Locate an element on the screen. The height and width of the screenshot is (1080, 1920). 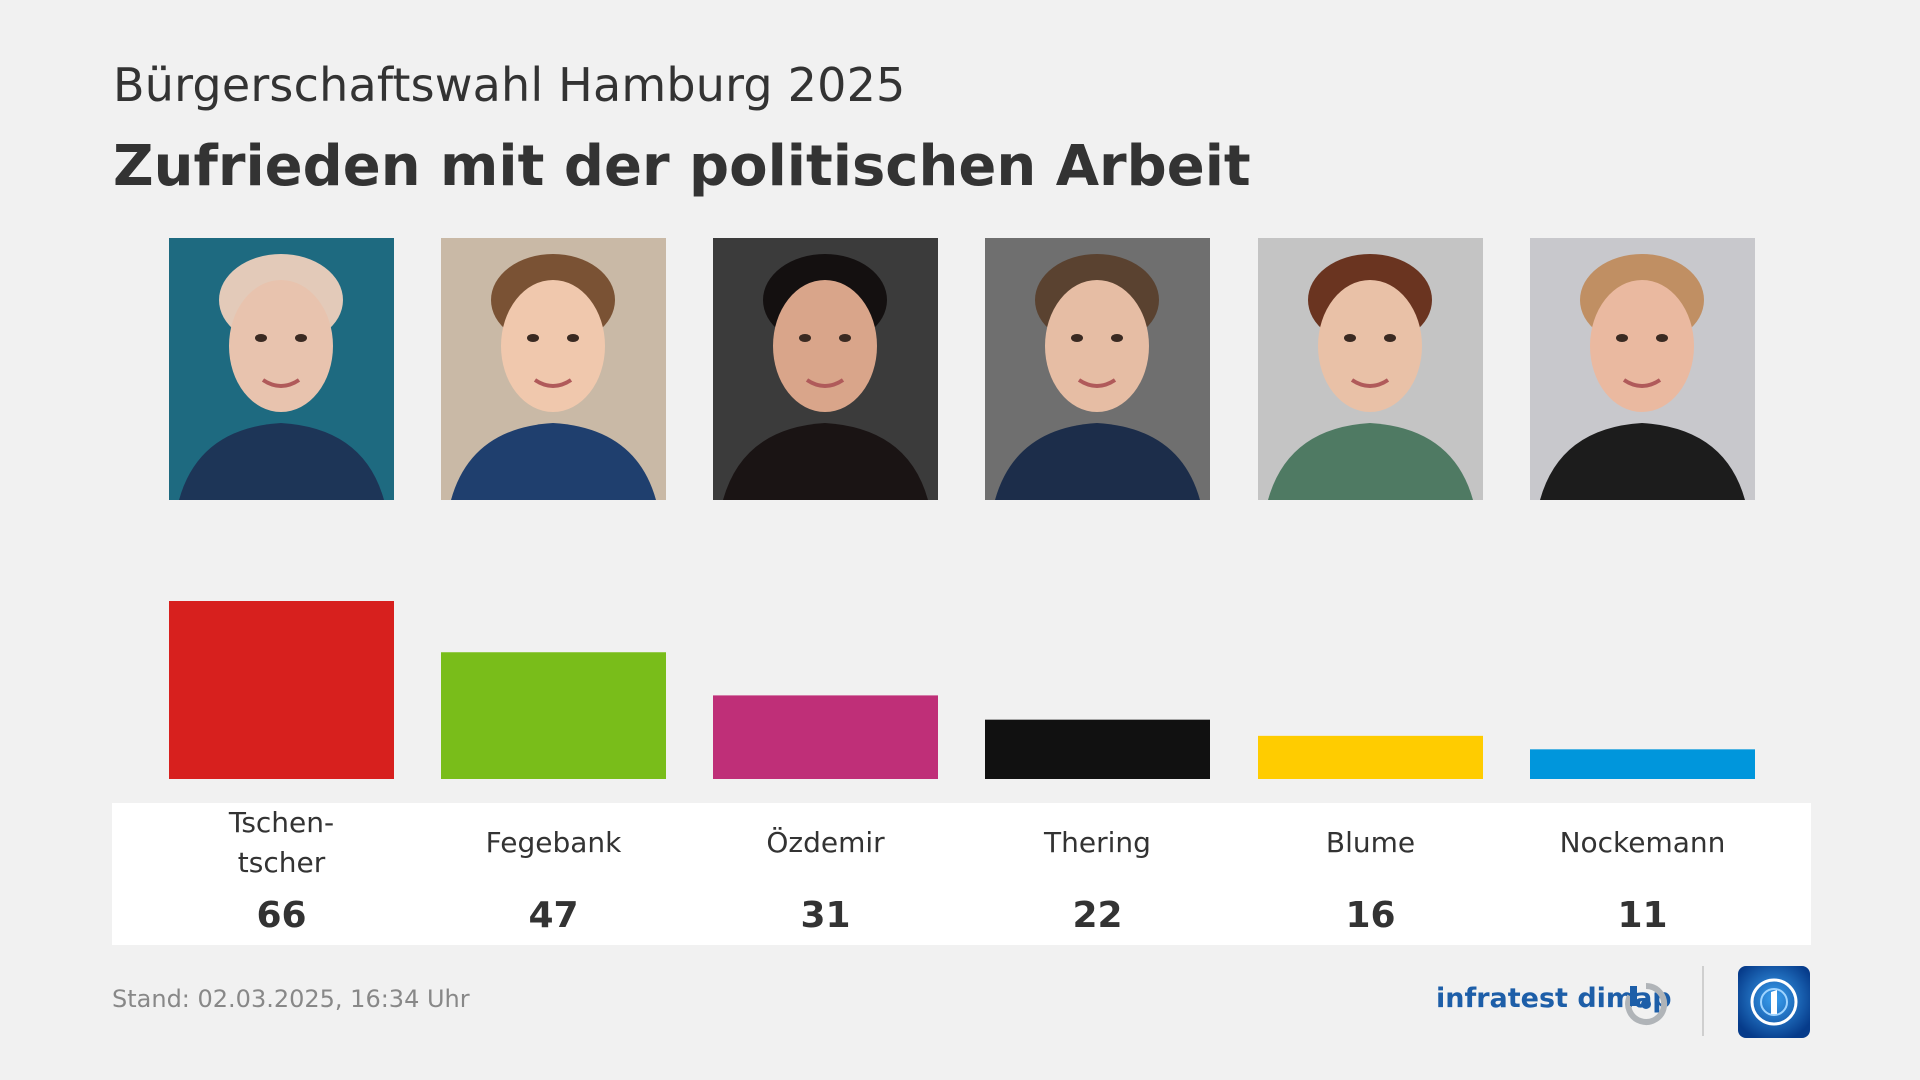
value-label-özdemir: 31 is located at coordinates (825, 915).